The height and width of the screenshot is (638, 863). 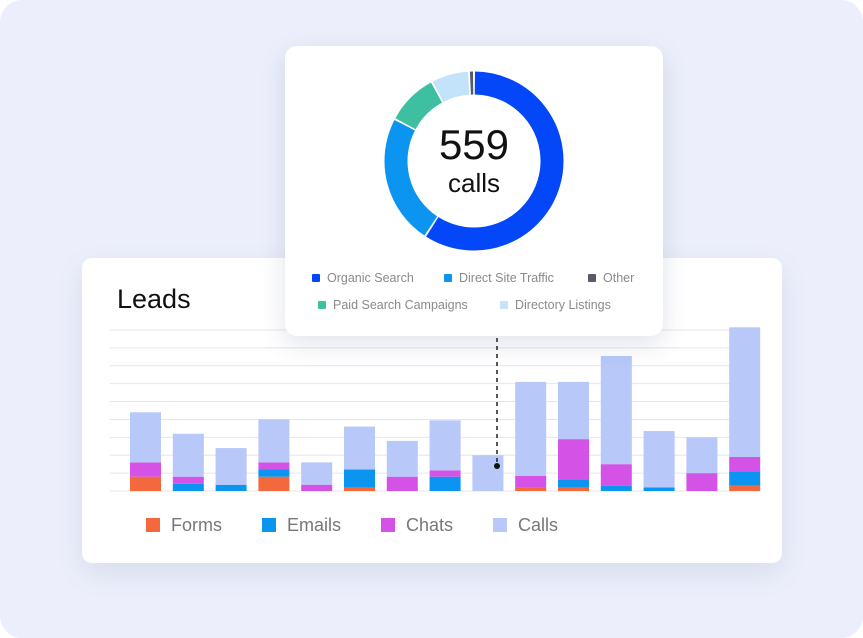 What do you see at coordinates (430, 524) in the screenshot?
I see `legend-label: Chats` at bounding box center [430, 524].